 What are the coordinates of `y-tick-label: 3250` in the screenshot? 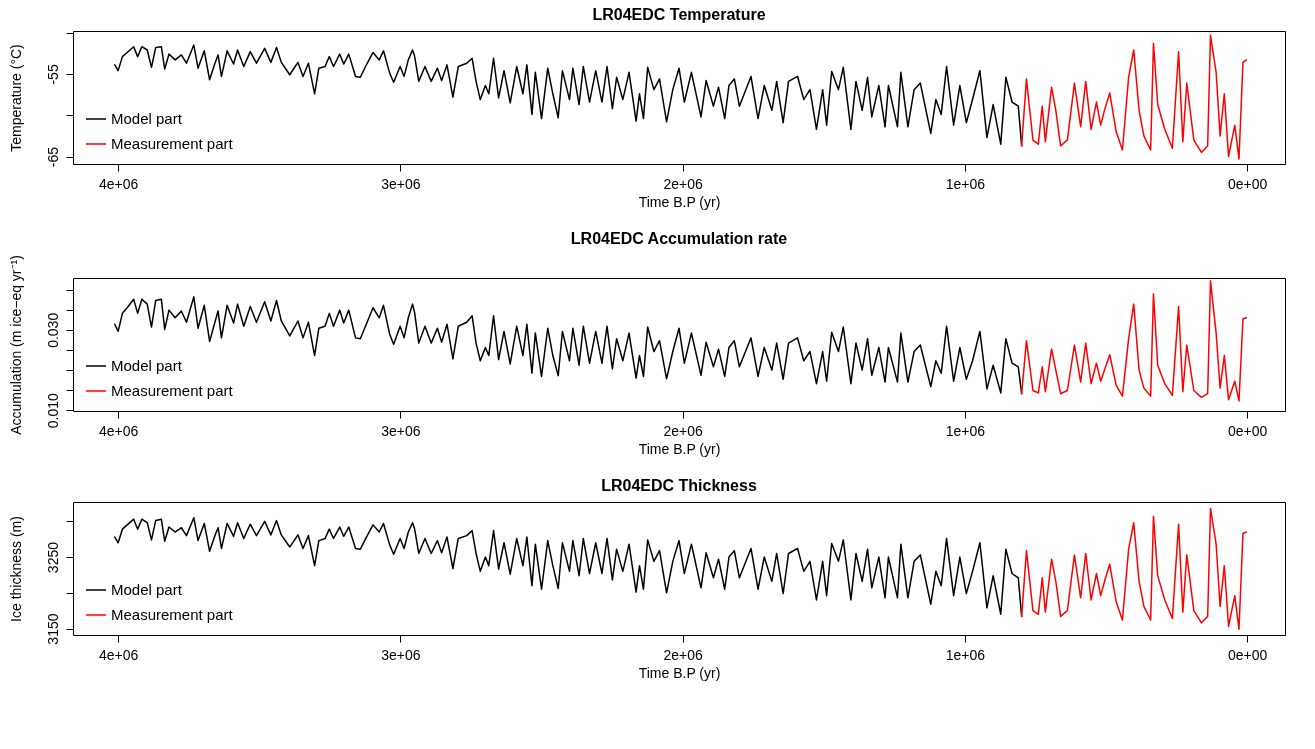 It's located at (52, 557).